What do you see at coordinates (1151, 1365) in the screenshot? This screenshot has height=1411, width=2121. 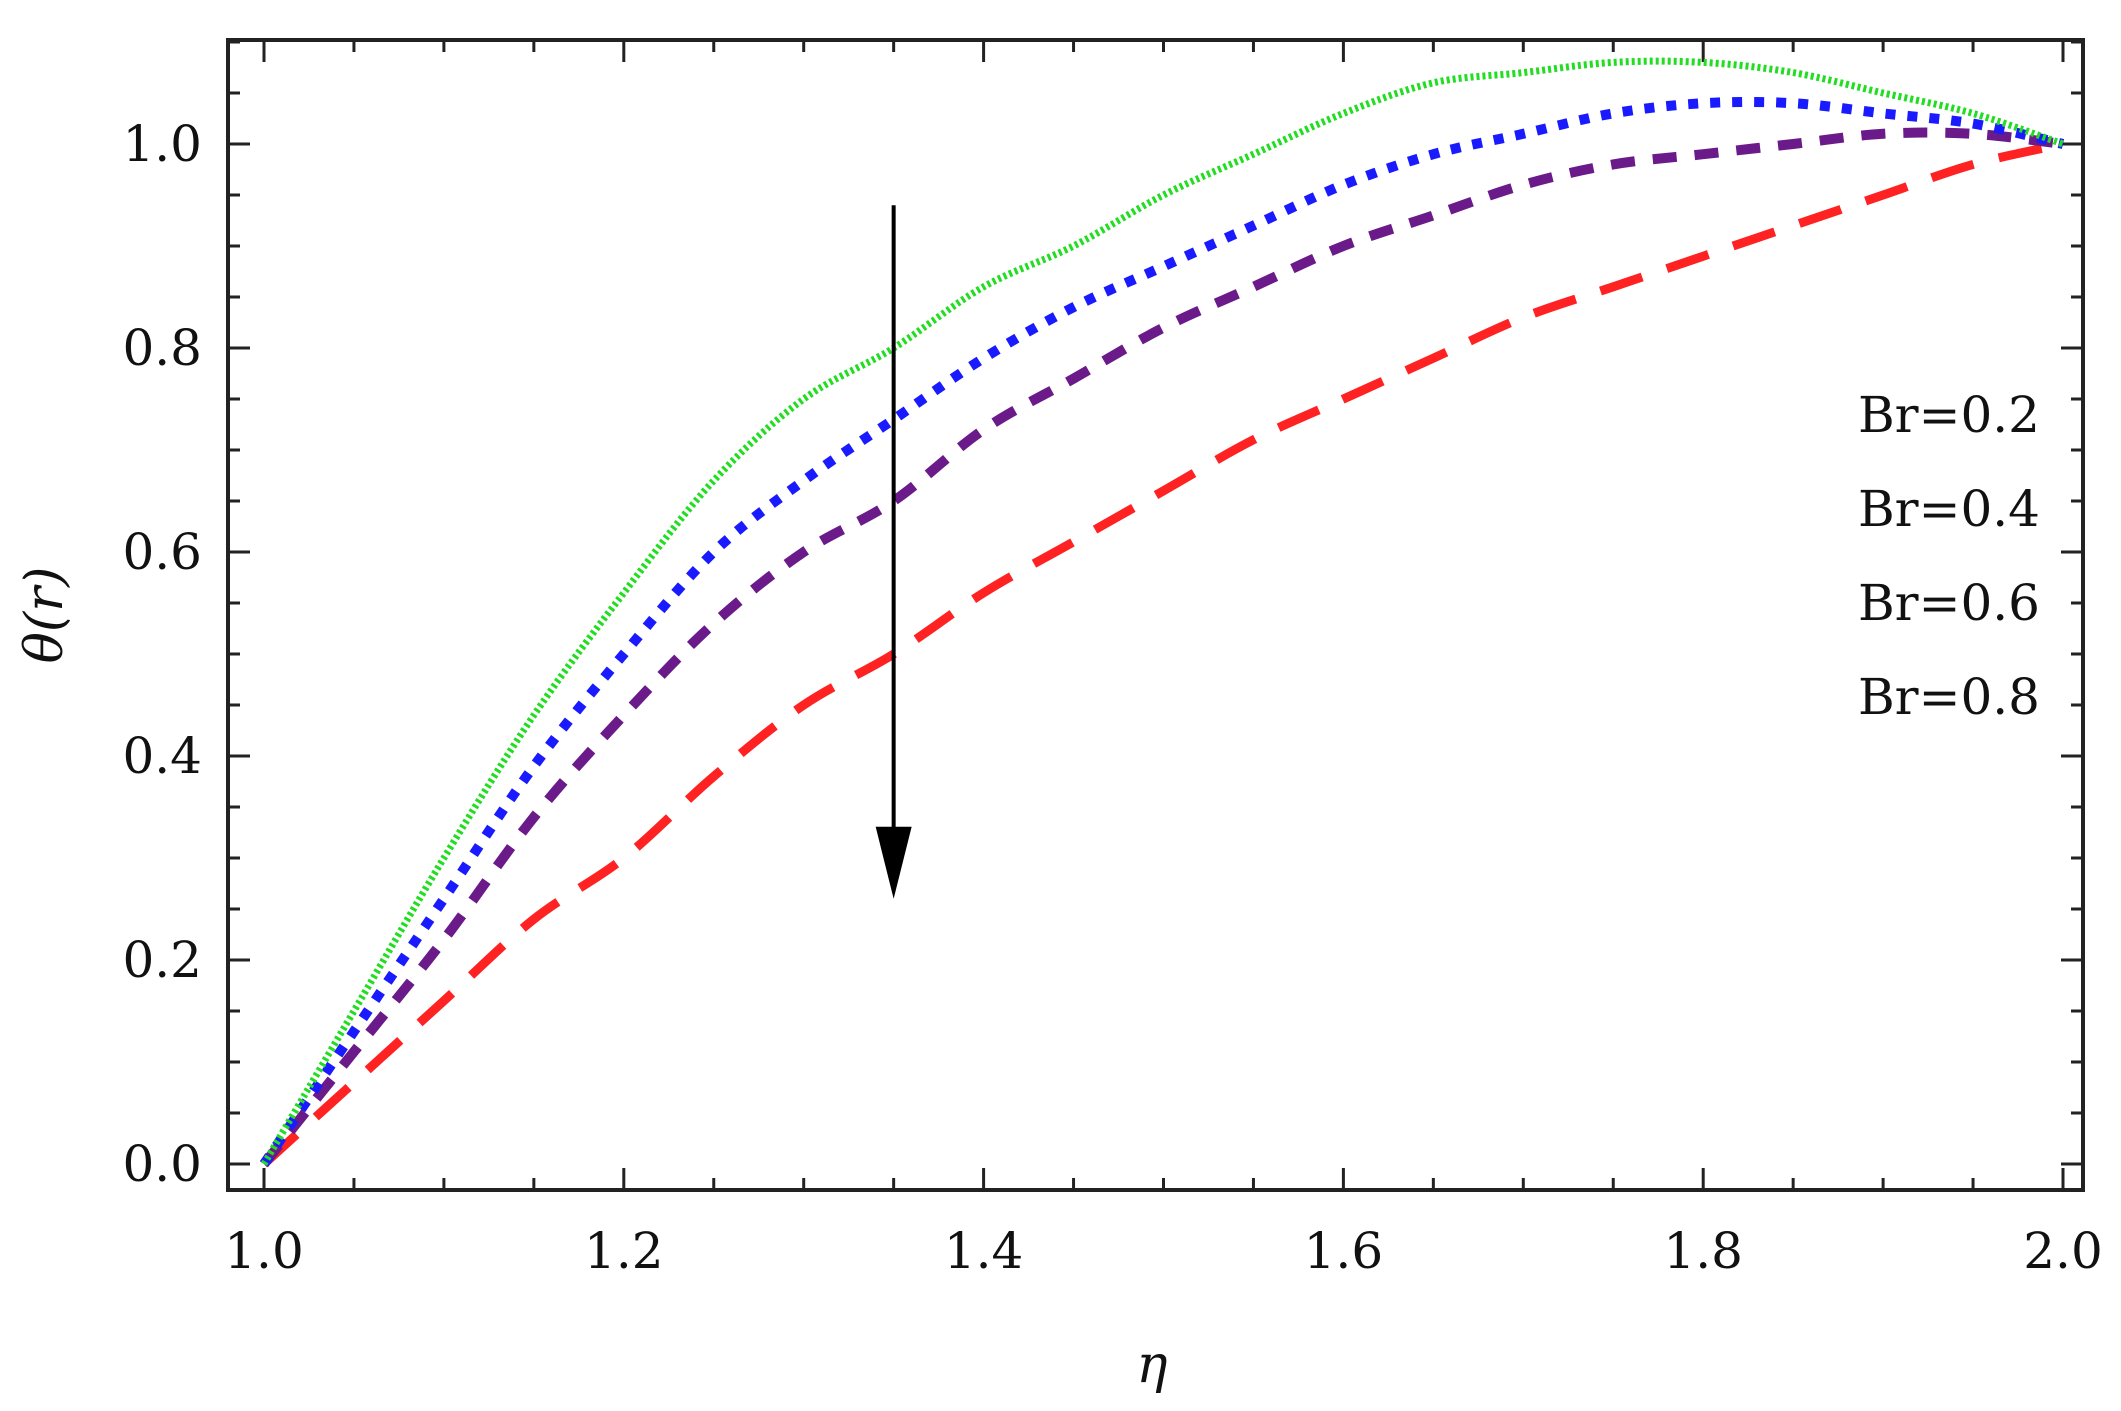 I see `x-axis-title: η` at bounding box center [1151, 1365].